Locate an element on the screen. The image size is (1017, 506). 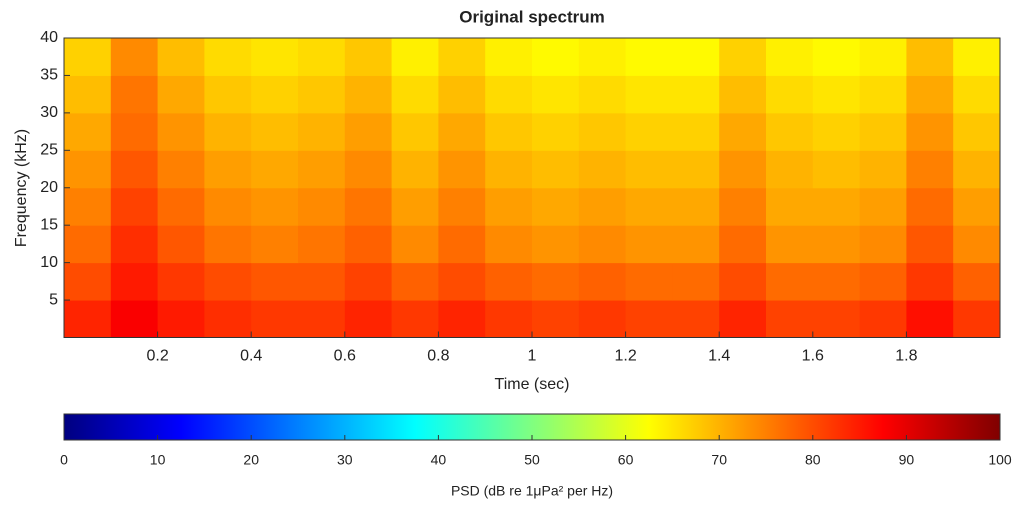
x-tick-label: 1 is located at coordinates (532, 356).